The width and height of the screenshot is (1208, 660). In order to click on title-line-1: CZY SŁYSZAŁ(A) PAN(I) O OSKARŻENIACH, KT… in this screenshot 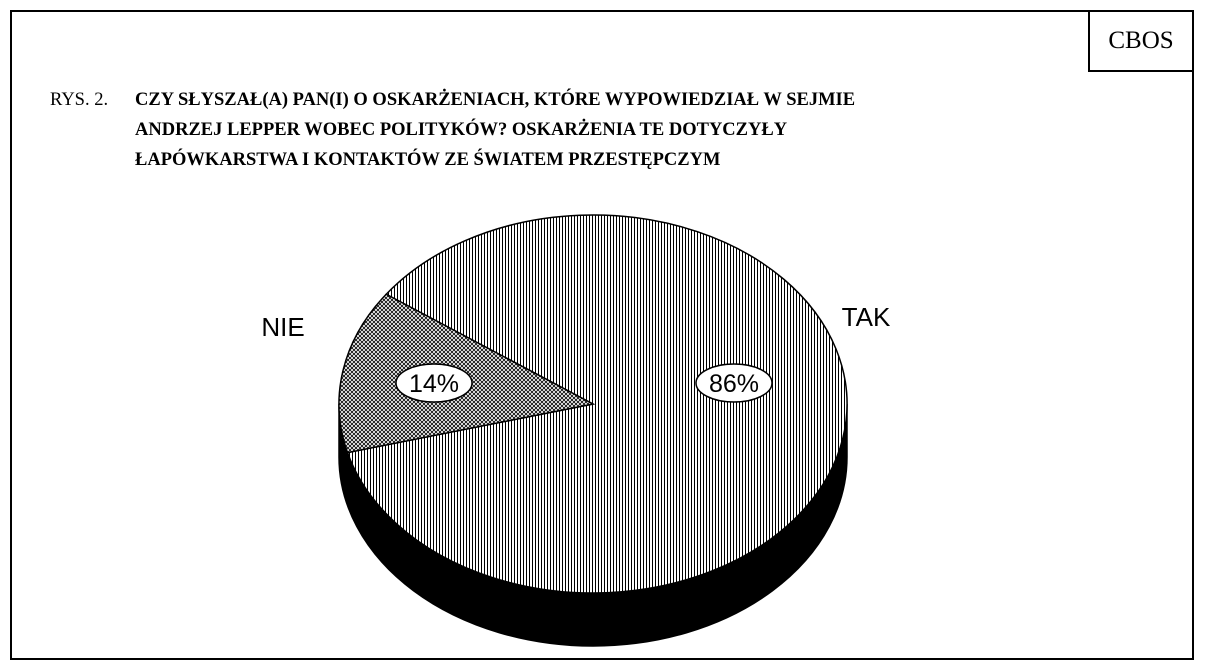, I will do `click(495, 100)`.